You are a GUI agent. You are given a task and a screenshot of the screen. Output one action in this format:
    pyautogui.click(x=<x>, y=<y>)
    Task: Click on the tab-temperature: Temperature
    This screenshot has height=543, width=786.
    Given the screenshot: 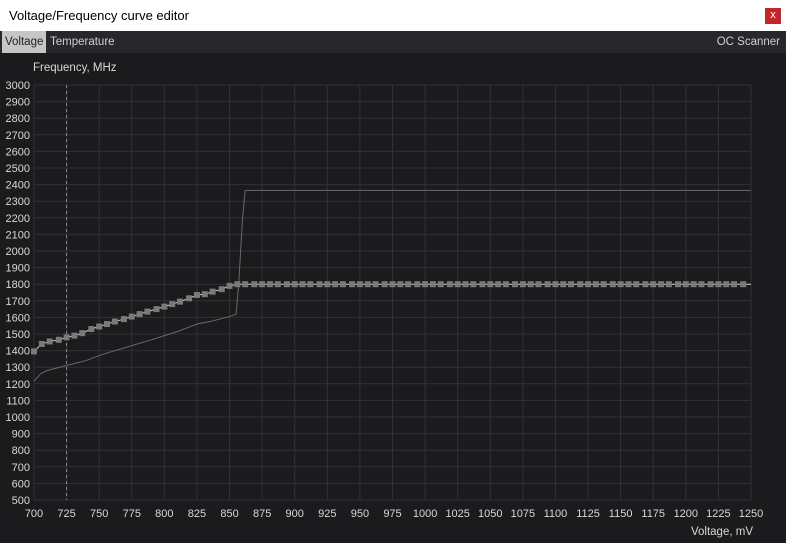 What is the action you would take?
    pyautogui.click(x=82, y=42)
    